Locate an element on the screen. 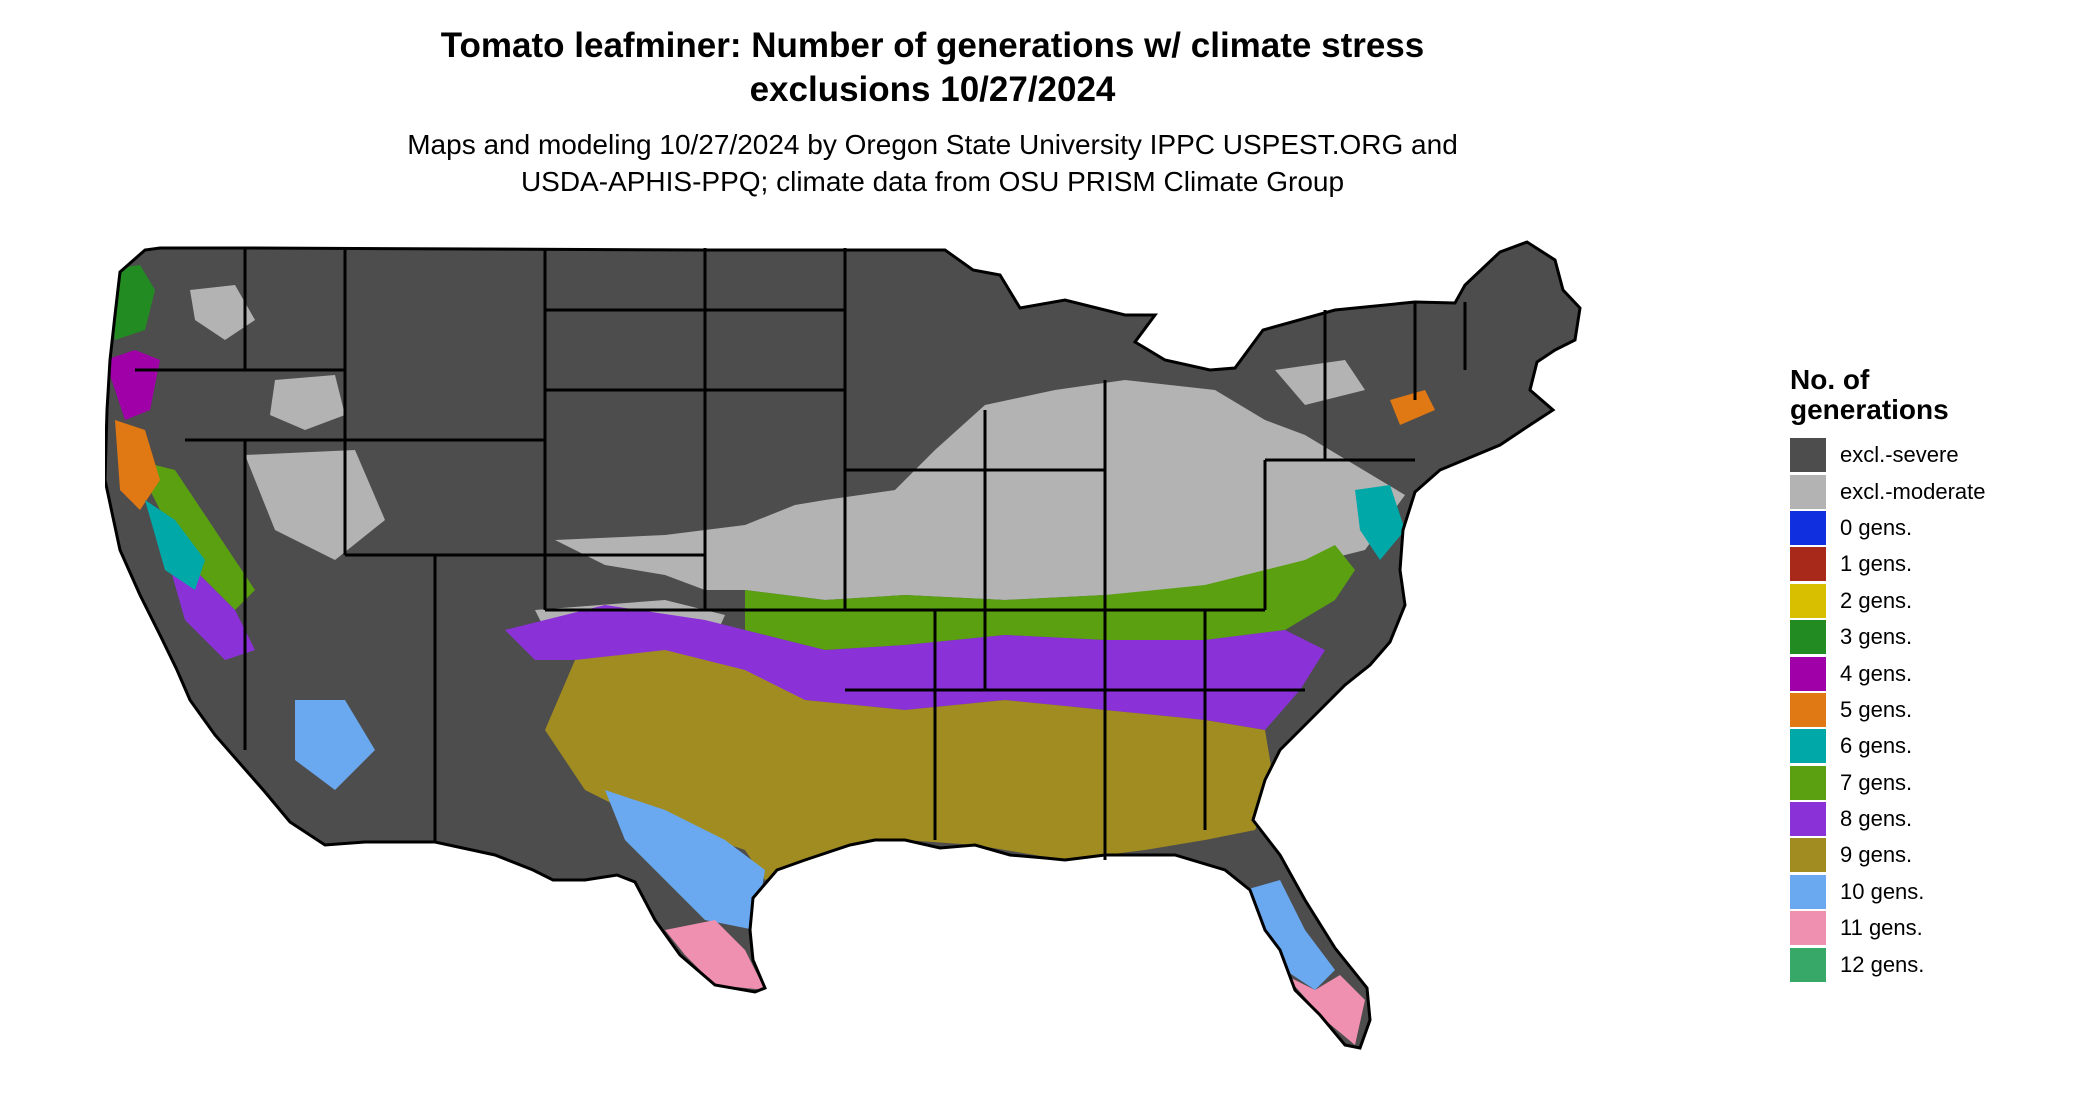  legend-label: 4 gens. is located at coordinates (1876, 673).